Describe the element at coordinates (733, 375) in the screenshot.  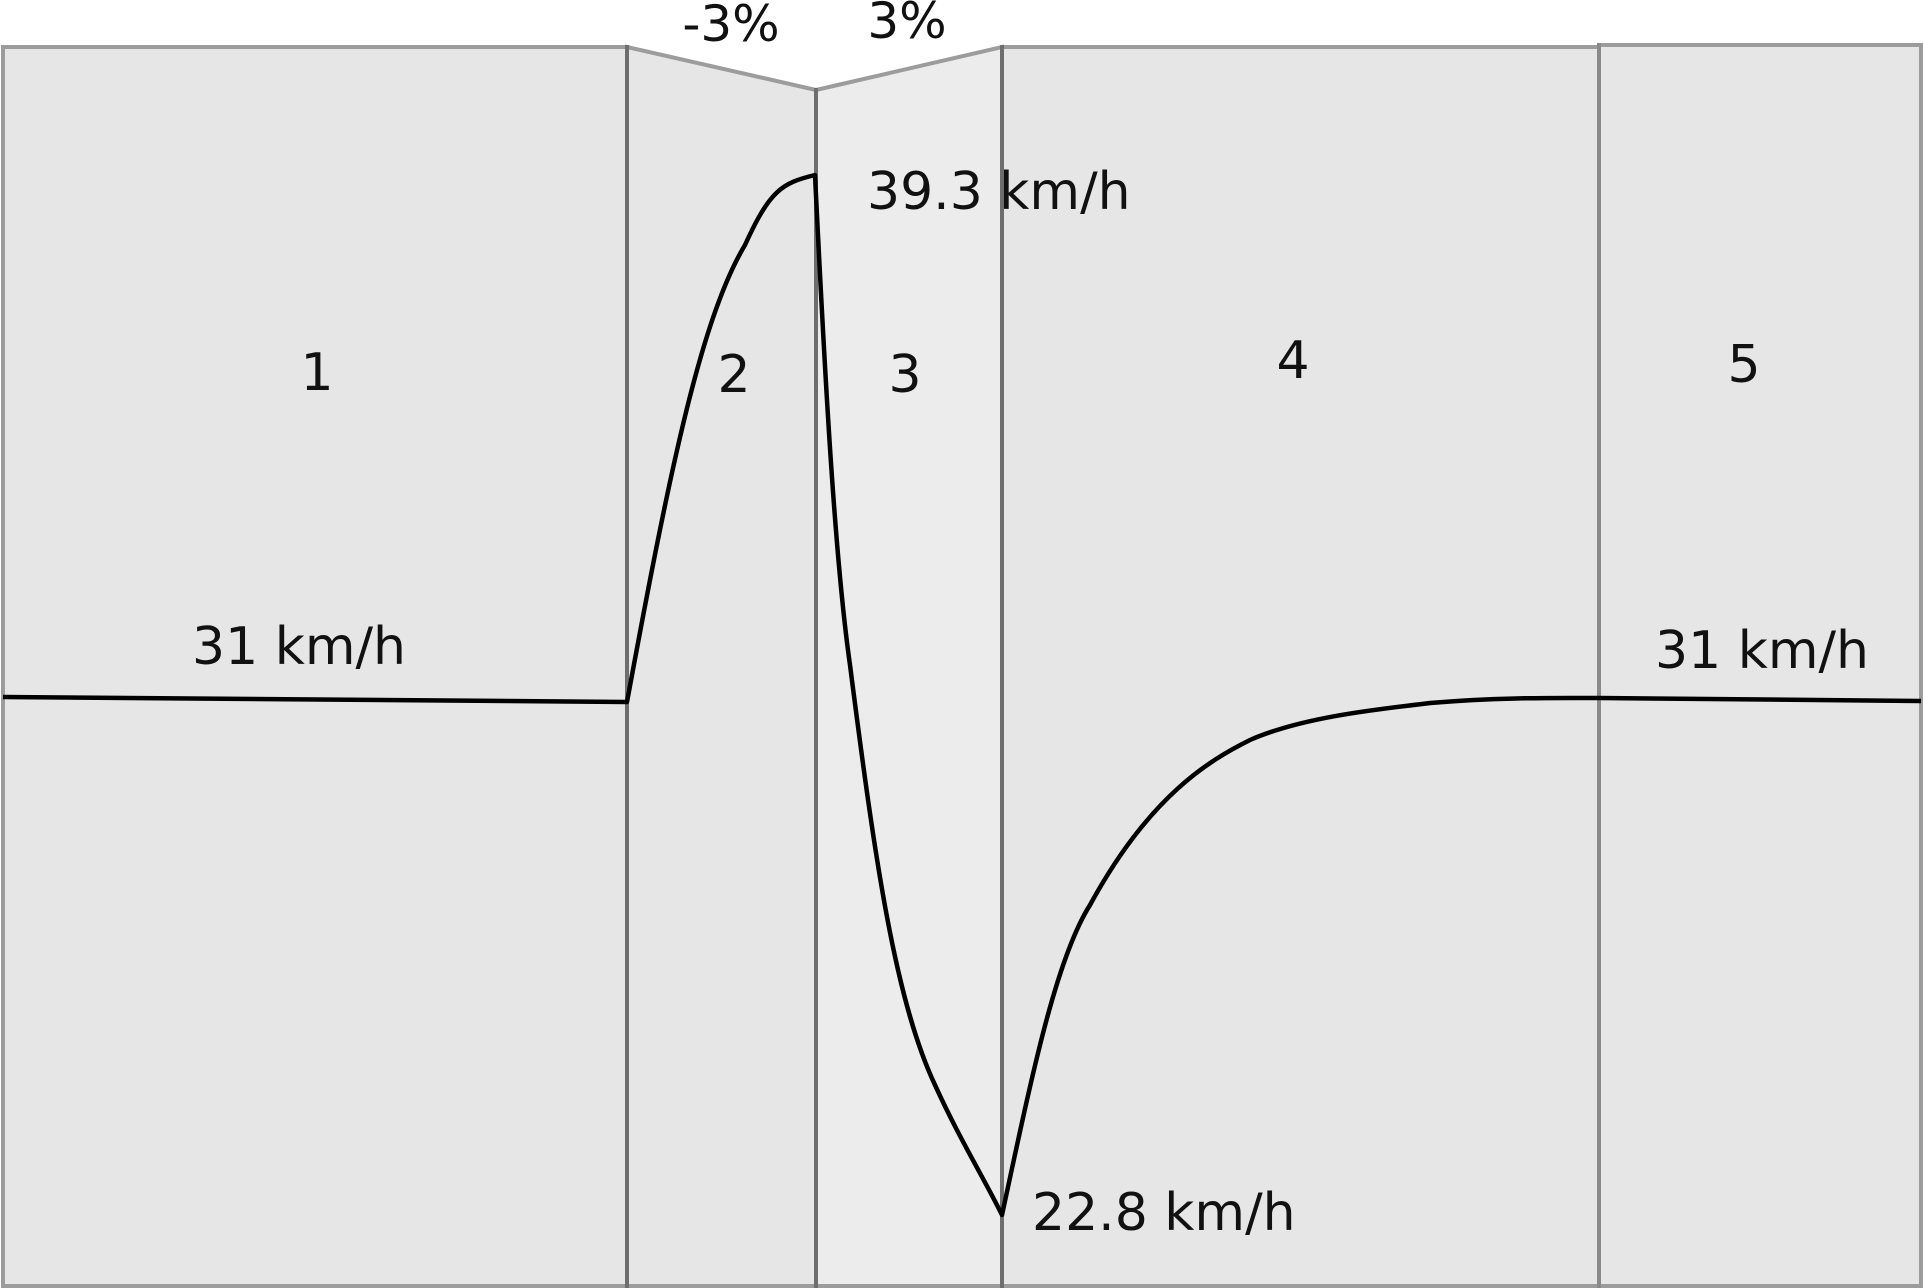
I see `segment-2-label: 2` at that location.